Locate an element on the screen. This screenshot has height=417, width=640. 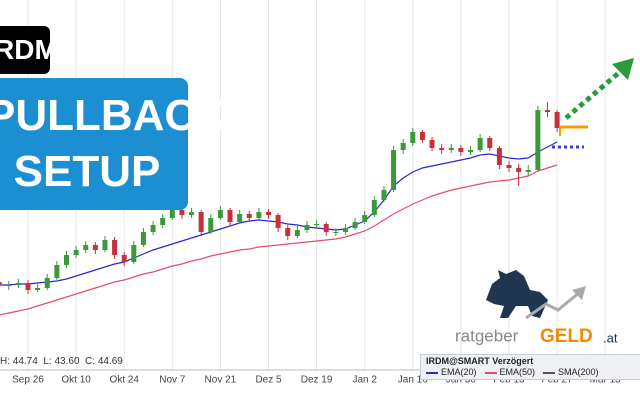
x-tick-label: Okt 10 is located at coordinates (76, 380).